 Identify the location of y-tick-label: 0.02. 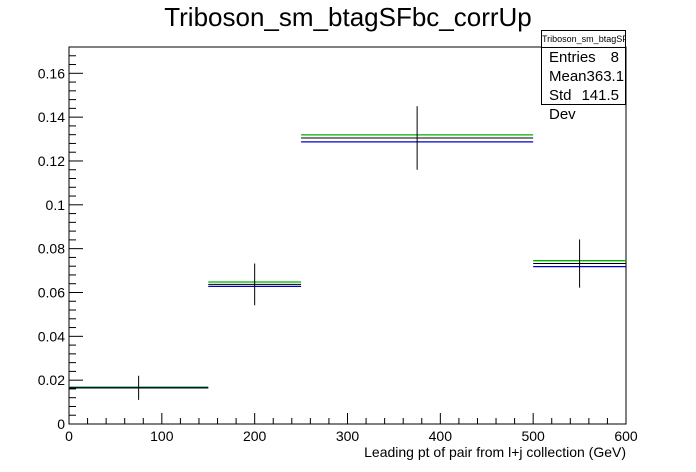
(51, 380).